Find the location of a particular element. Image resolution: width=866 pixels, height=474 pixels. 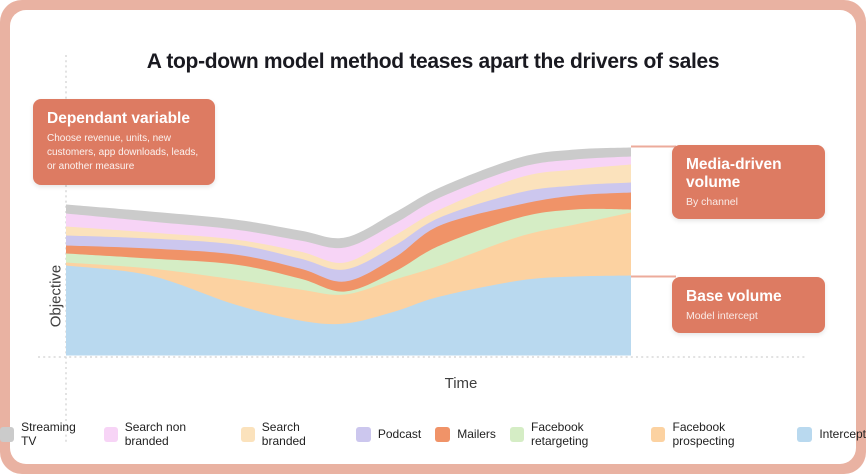

legend-item: Facebook retargeting is located at coordinates (573, 434).